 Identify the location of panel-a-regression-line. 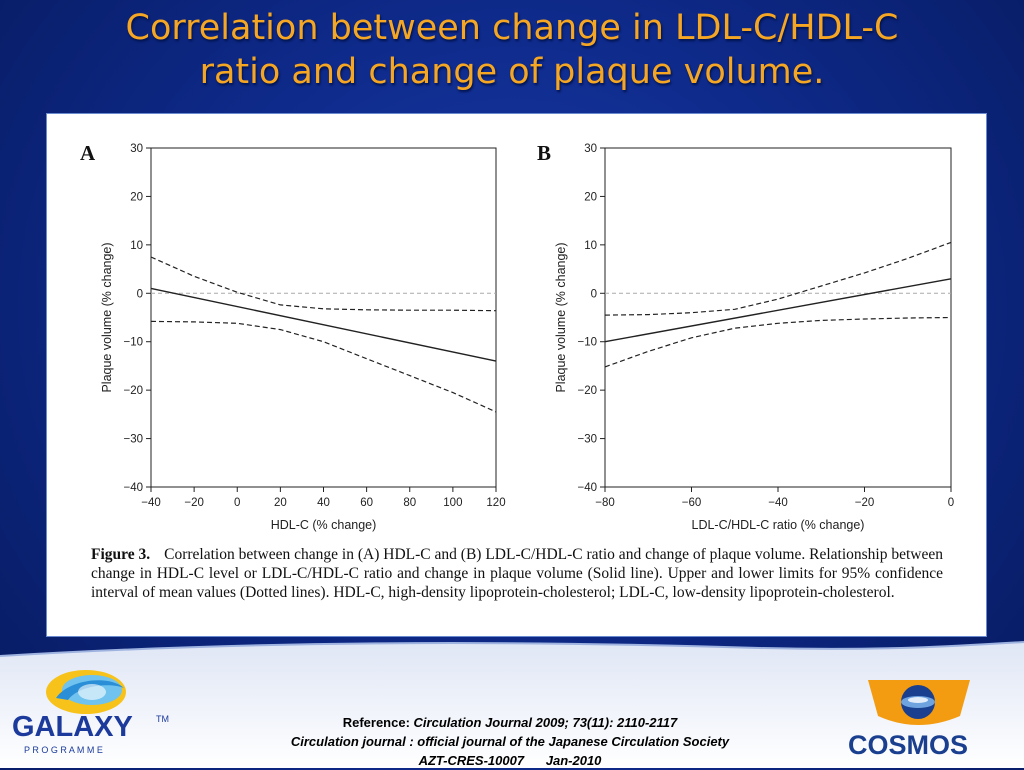
(323, 324).